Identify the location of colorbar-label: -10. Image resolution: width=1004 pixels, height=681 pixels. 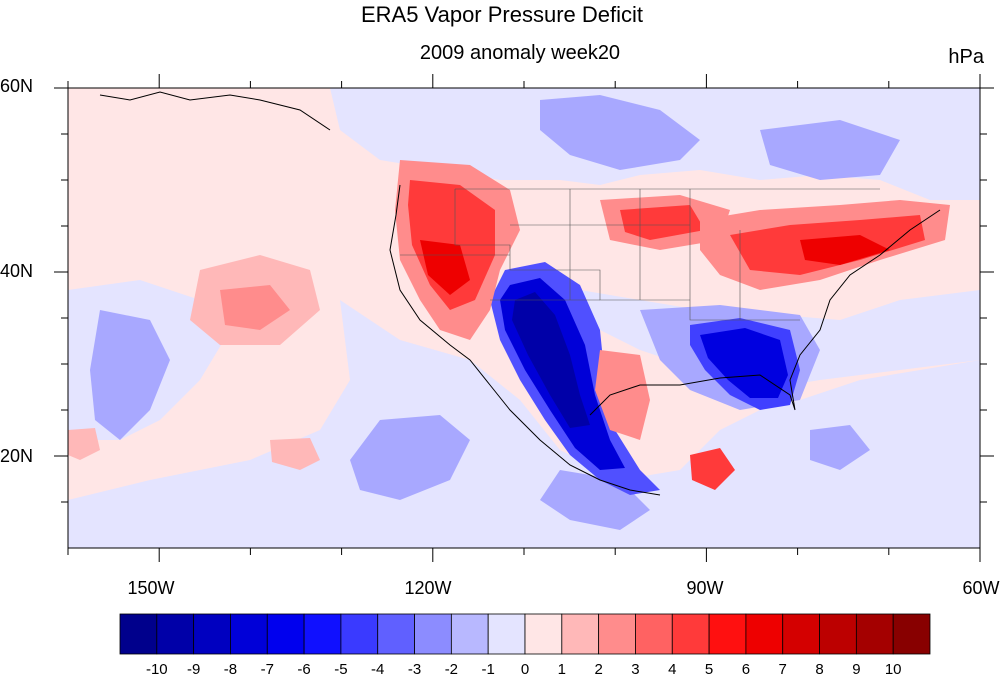
(156, 669).